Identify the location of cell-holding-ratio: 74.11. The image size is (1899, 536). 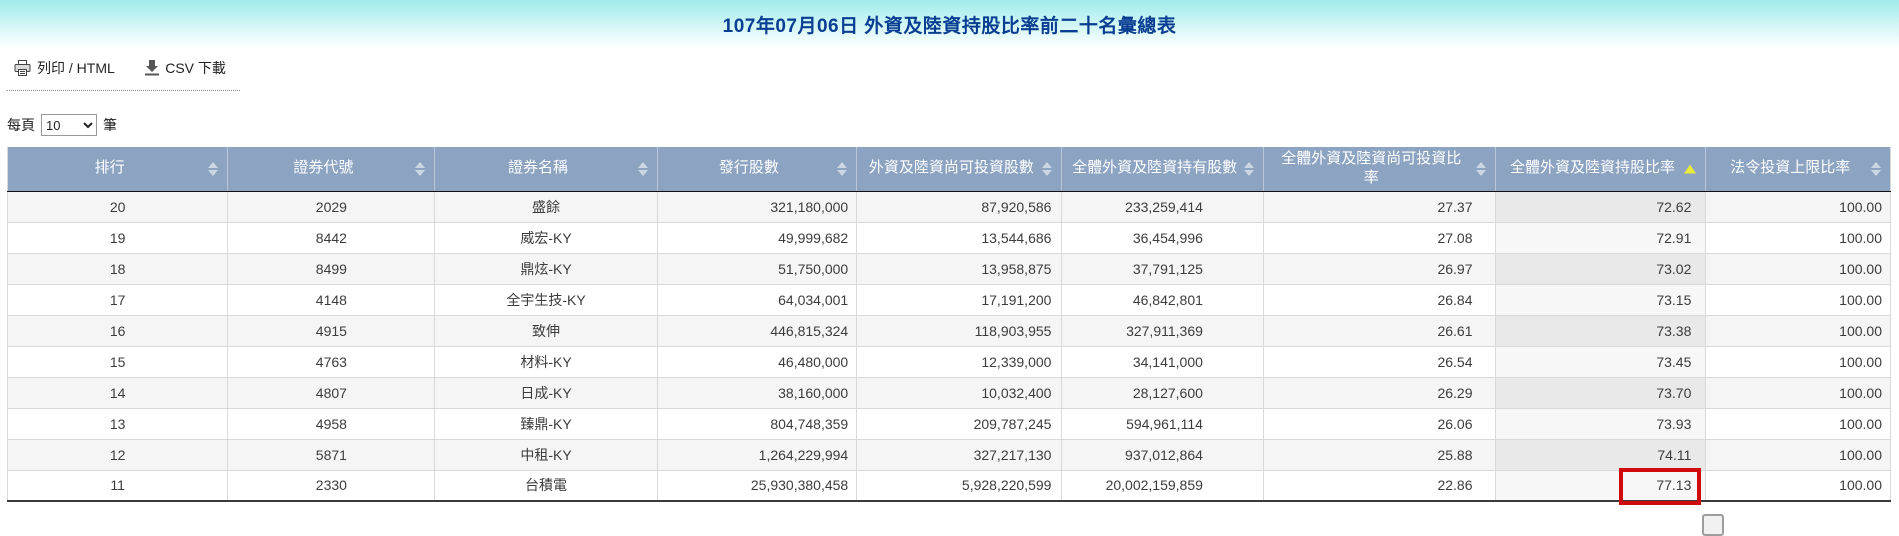
(1600, 454).